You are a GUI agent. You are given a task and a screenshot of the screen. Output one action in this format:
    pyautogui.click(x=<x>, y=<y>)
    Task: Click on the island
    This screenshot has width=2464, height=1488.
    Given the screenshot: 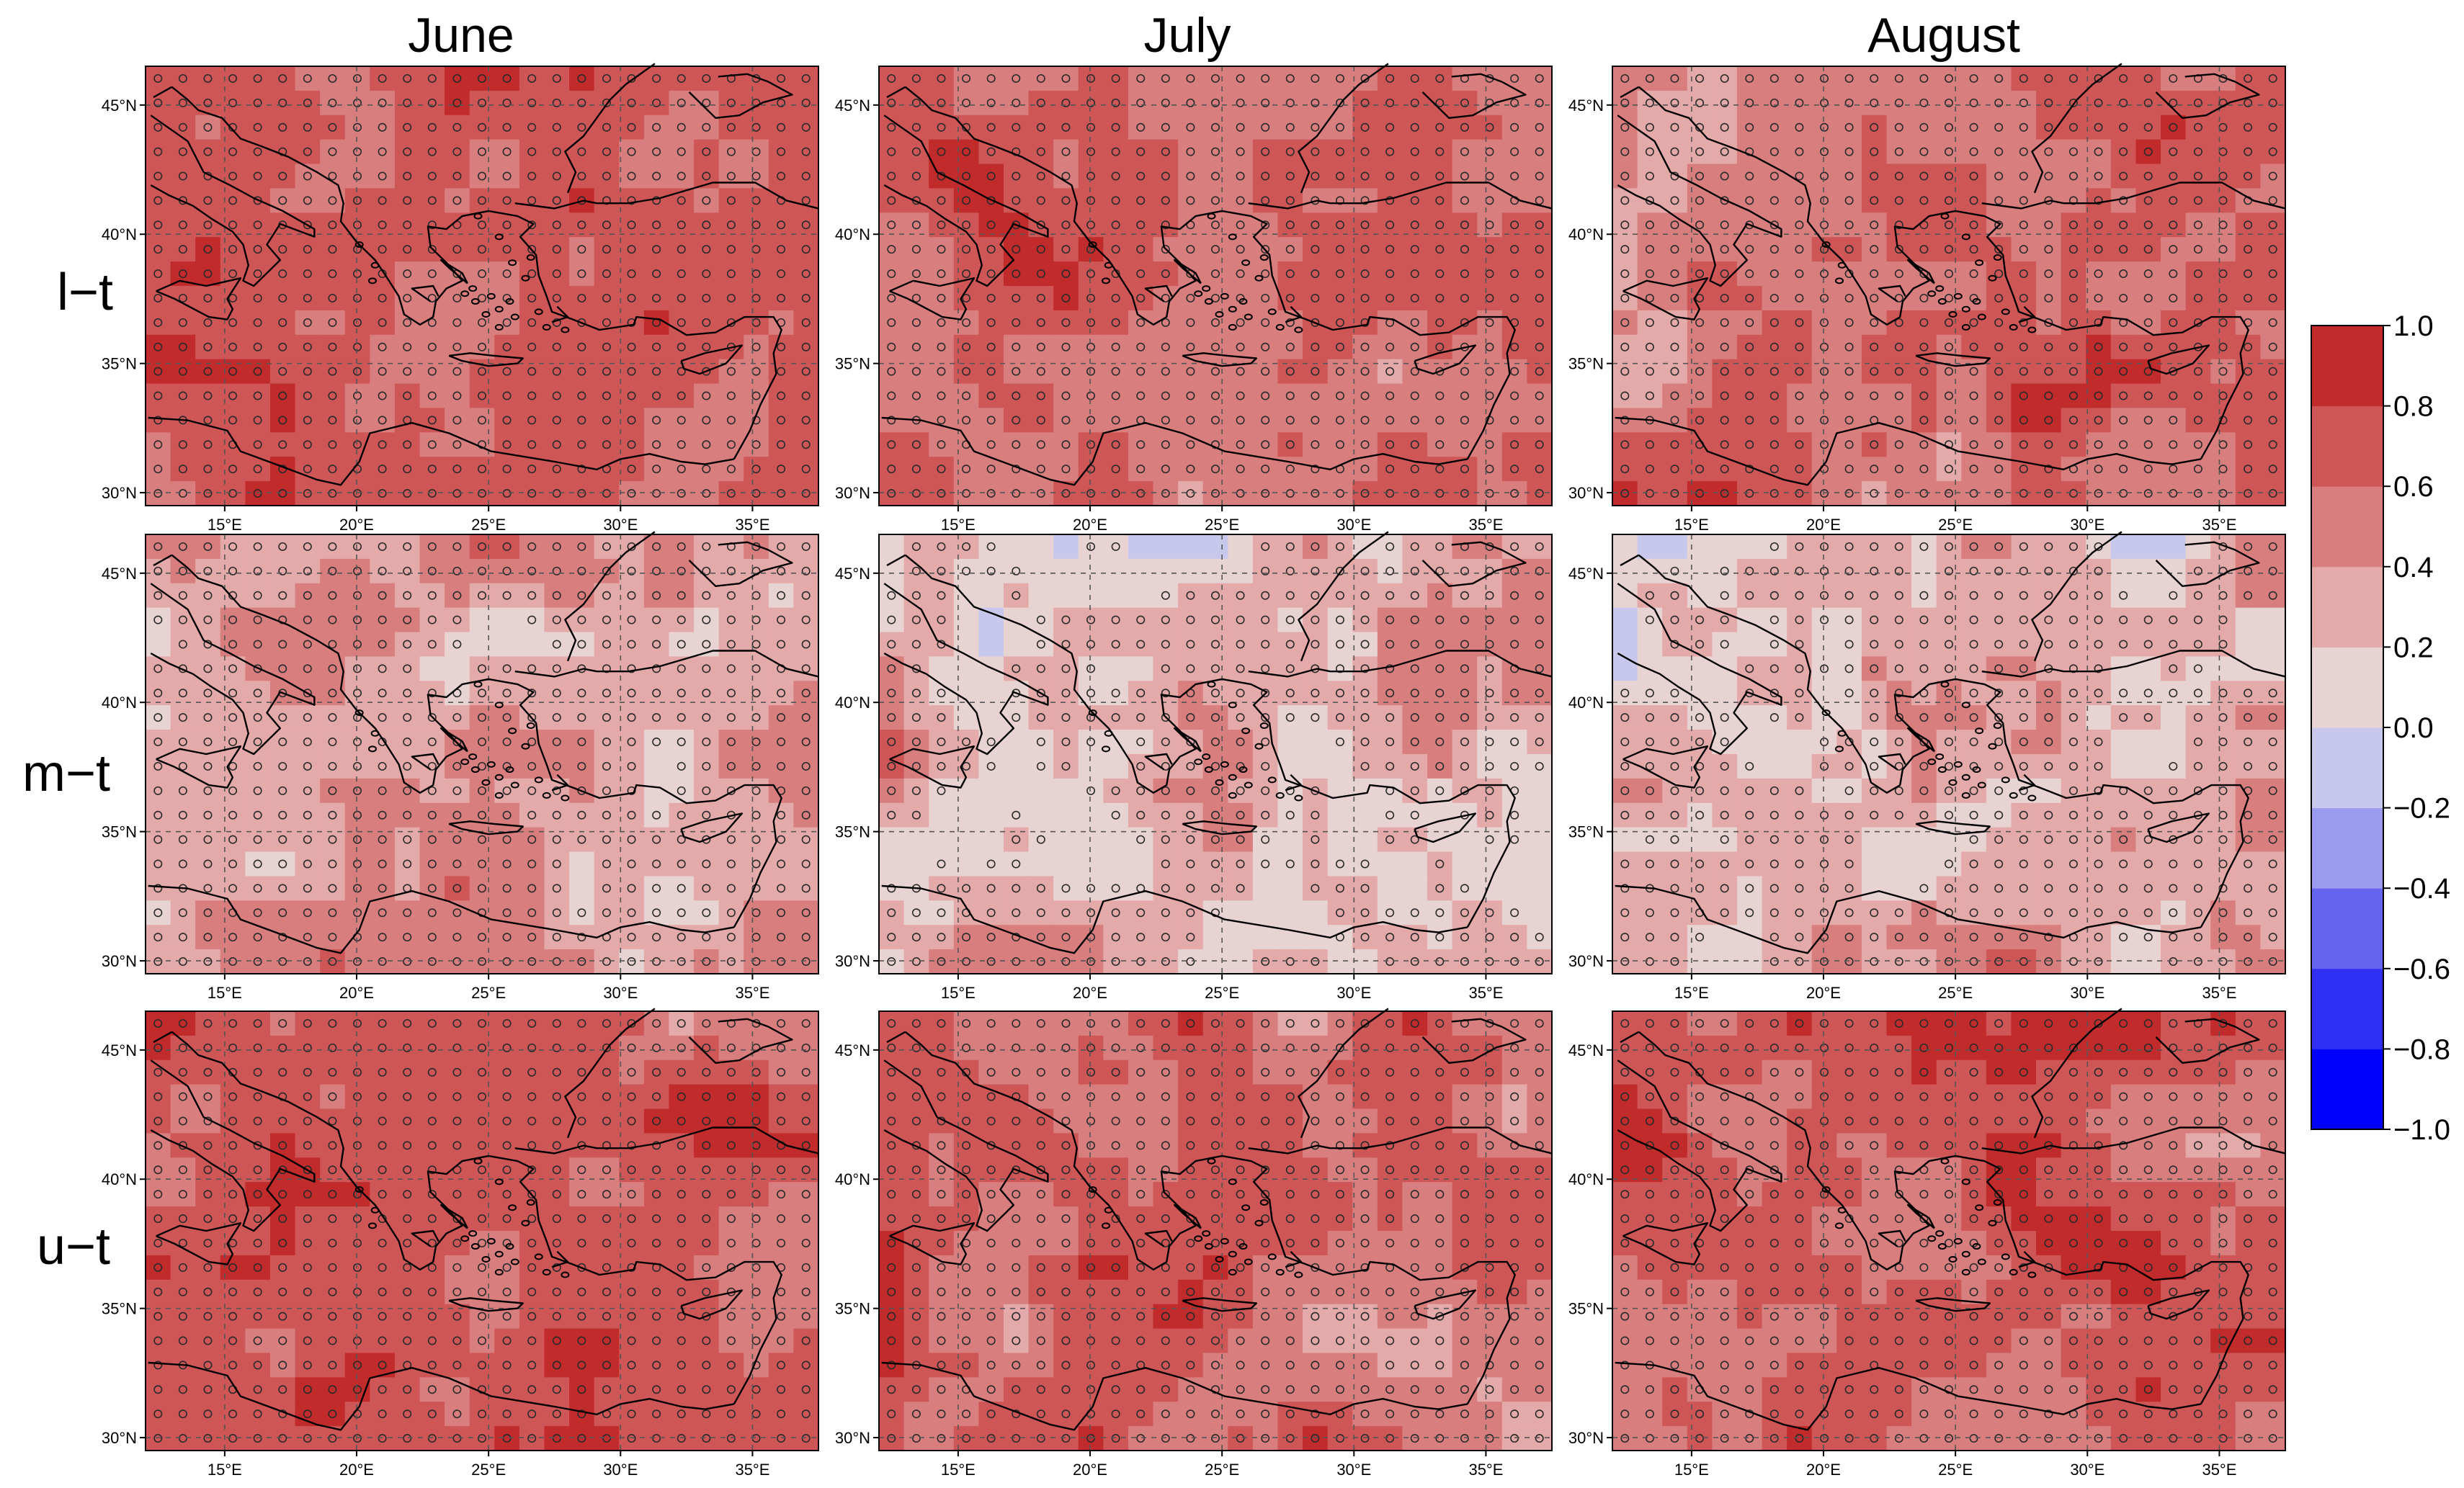 What is the action you would take?
    pyautogui.click(x=491, y=296)
    